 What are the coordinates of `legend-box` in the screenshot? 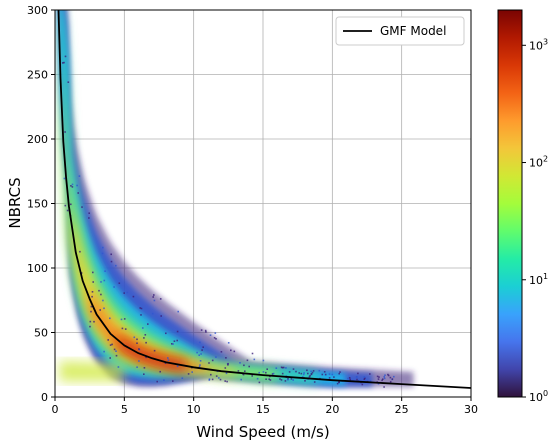 It's located at (400, 31).